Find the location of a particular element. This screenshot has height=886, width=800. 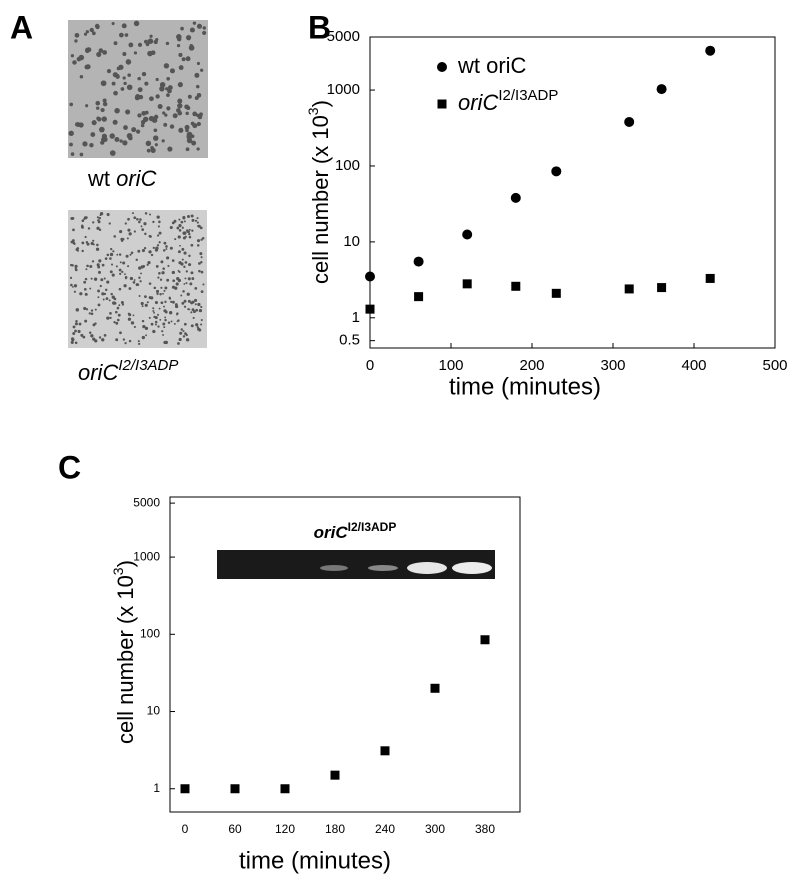

caption-sup: I2/I3ADP is located at coordinates (148, 365).